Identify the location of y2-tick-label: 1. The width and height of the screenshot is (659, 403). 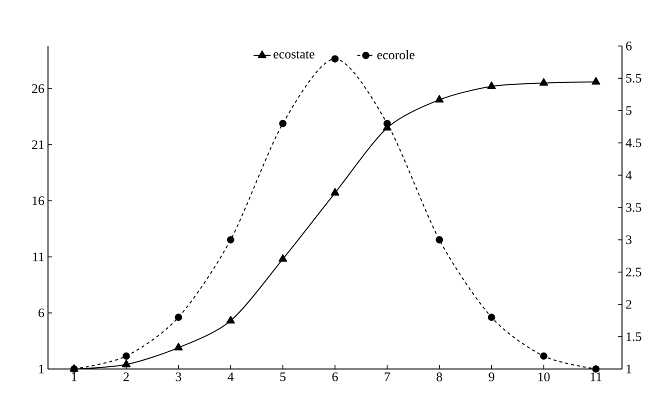
(629, 369).